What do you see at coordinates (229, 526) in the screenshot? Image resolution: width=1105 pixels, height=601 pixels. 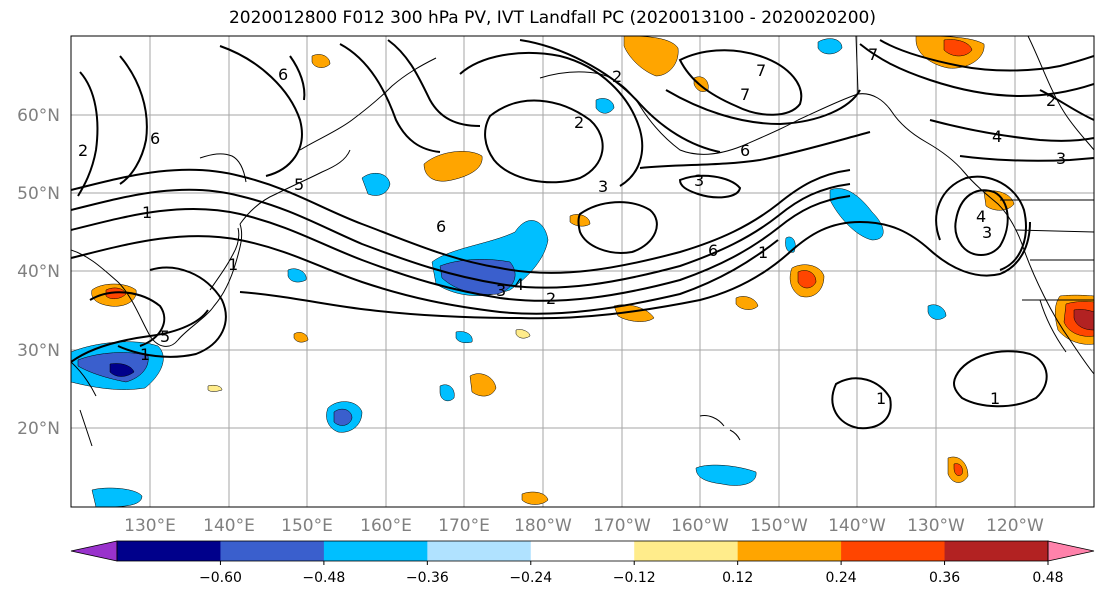 I see `svg-text: 140°E` at bounding box center [229, 526].